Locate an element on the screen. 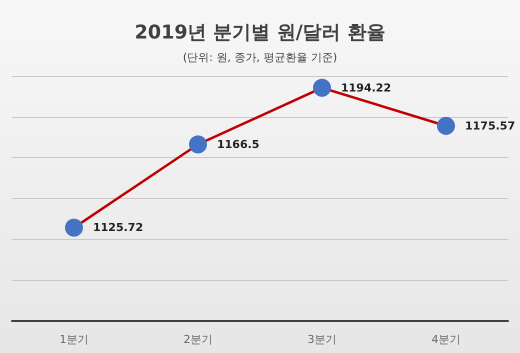 The width and height of the screenshot is (520, 353). x-tick-label: 1분기 is located at coordinates (74, 339).